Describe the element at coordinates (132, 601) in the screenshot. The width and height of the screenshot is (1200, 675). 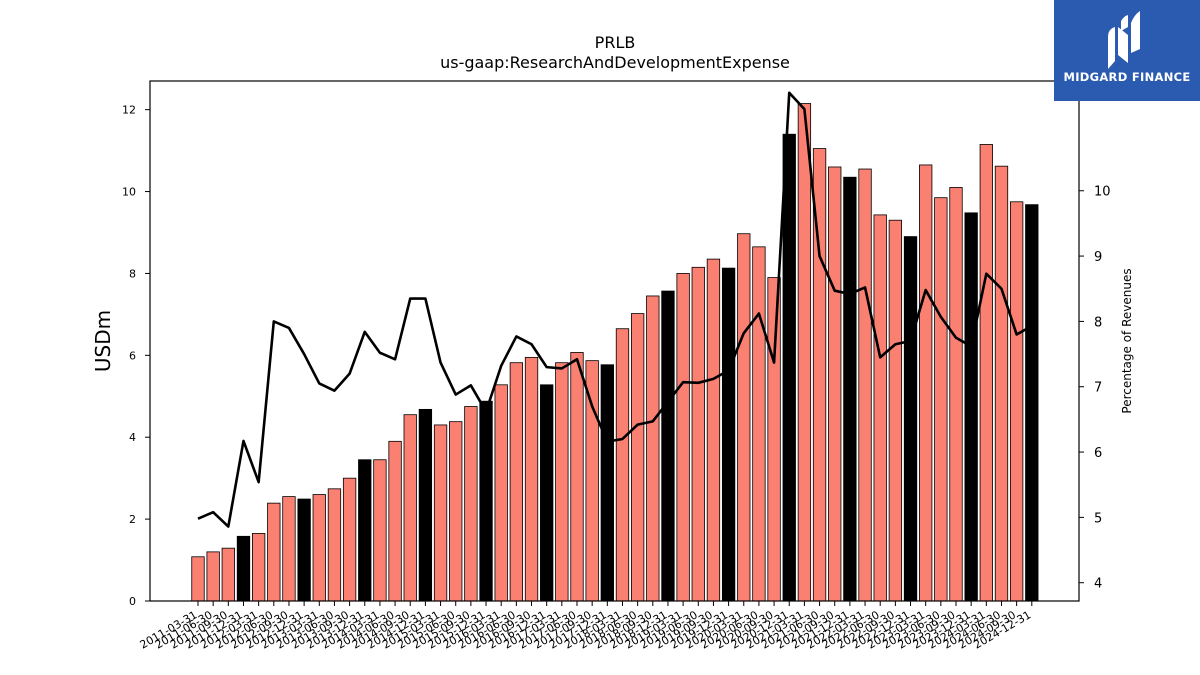
I see `y-tick-label: 0` at that location.